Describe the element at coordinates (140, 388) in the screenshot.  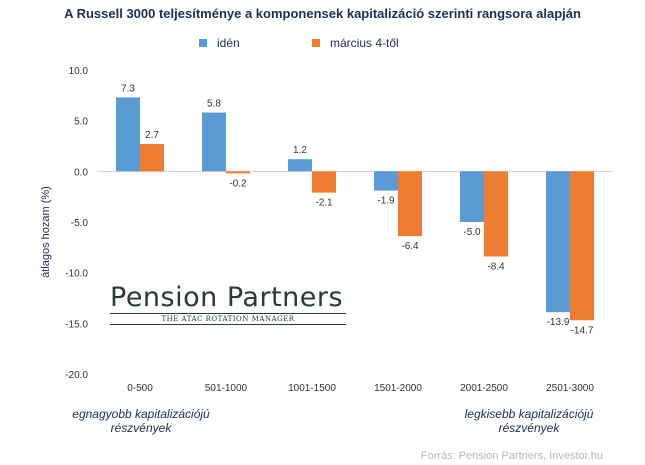
I see `x-tick-label: 0-500` at that location.